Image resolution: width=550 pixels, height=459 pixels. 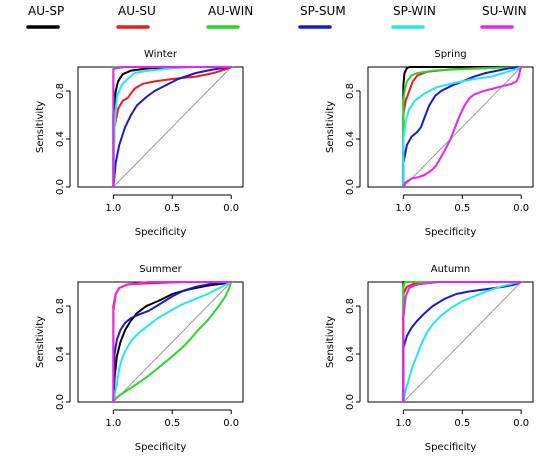 What do you see at coordinates (276, 16) in the screenshot?
I see `legend: AU-SP AU-SU AU-WIN SP-SUM SP-WIN SU-WIN` at bounding box center [276, 16].